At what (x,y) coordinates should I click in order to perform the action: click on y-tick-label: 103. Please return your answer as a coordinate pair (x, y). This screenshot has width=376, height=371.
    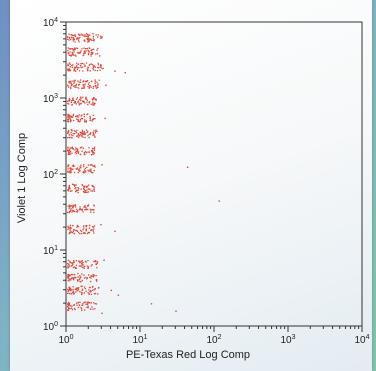
    Looking at the image, I should click on (50, 99).